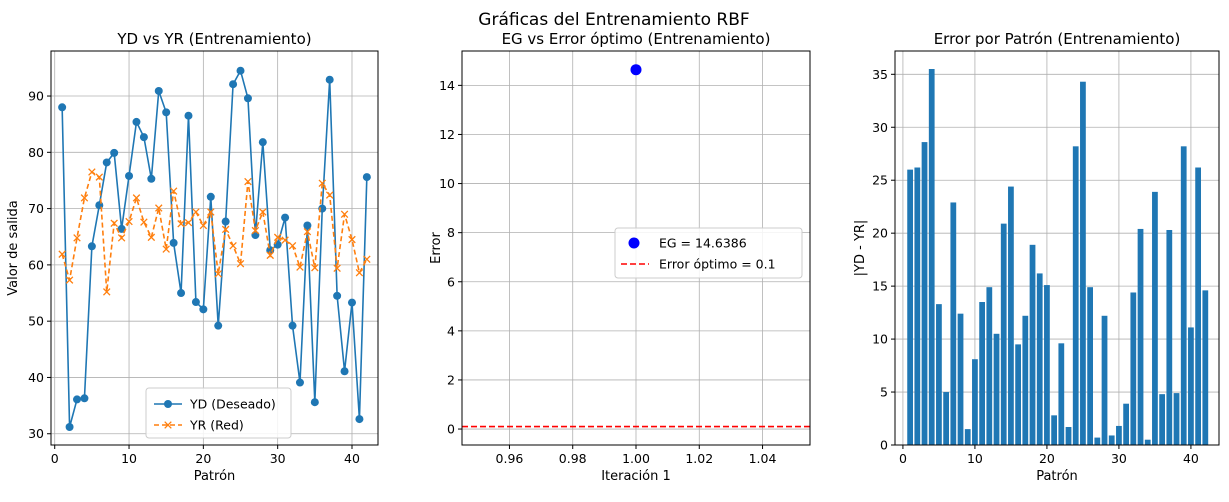 This screenshot has width=1229, height=502. What do you see at coordinates (880, 74) in the screenshot?
I see `y-tick-label: 35` at bounding box center [880, 74].